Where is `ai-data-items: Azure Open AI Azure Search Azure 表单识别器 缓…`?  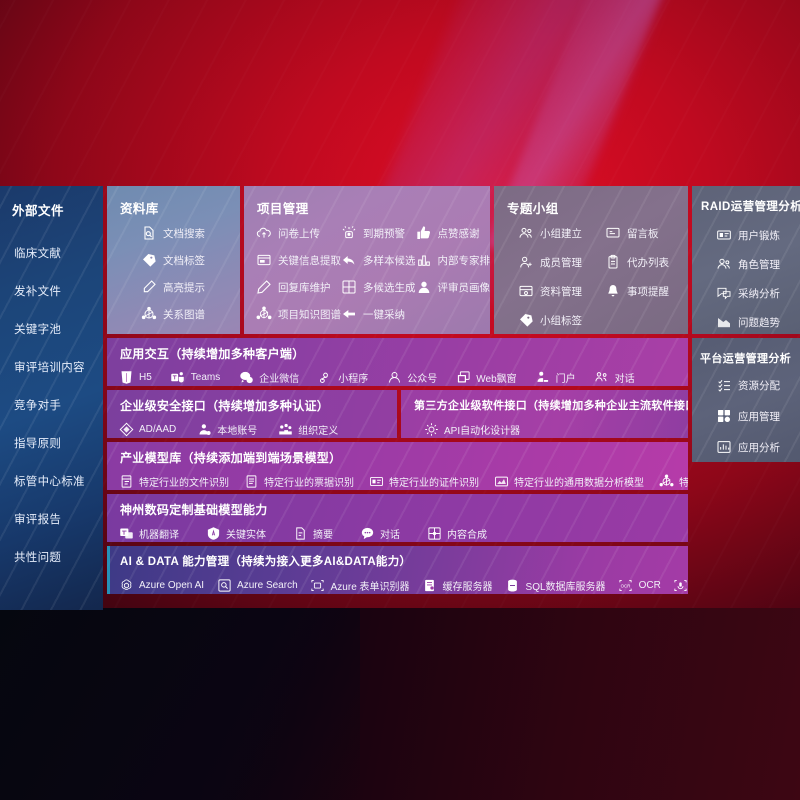 ai-data-items: Azure Open AI Azure Search Azure 表单识别器 缓… is located at coordinates (402, 584).